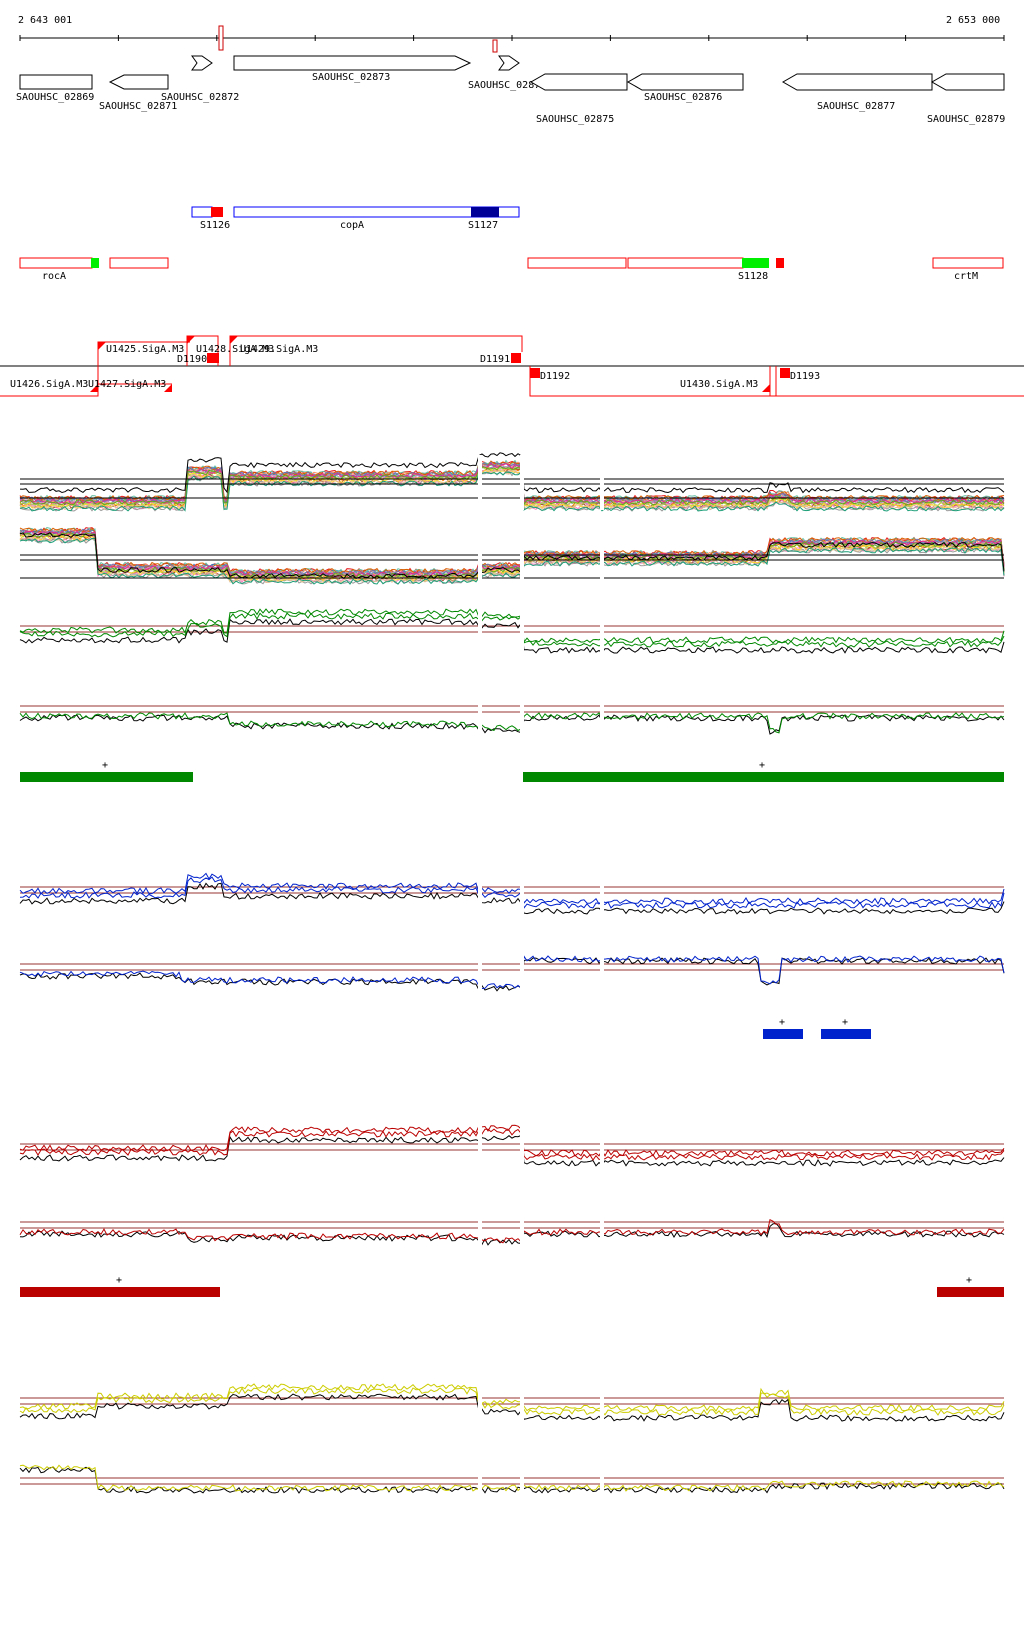  I want to click on yellow-expression-track, so click(512, 1444).